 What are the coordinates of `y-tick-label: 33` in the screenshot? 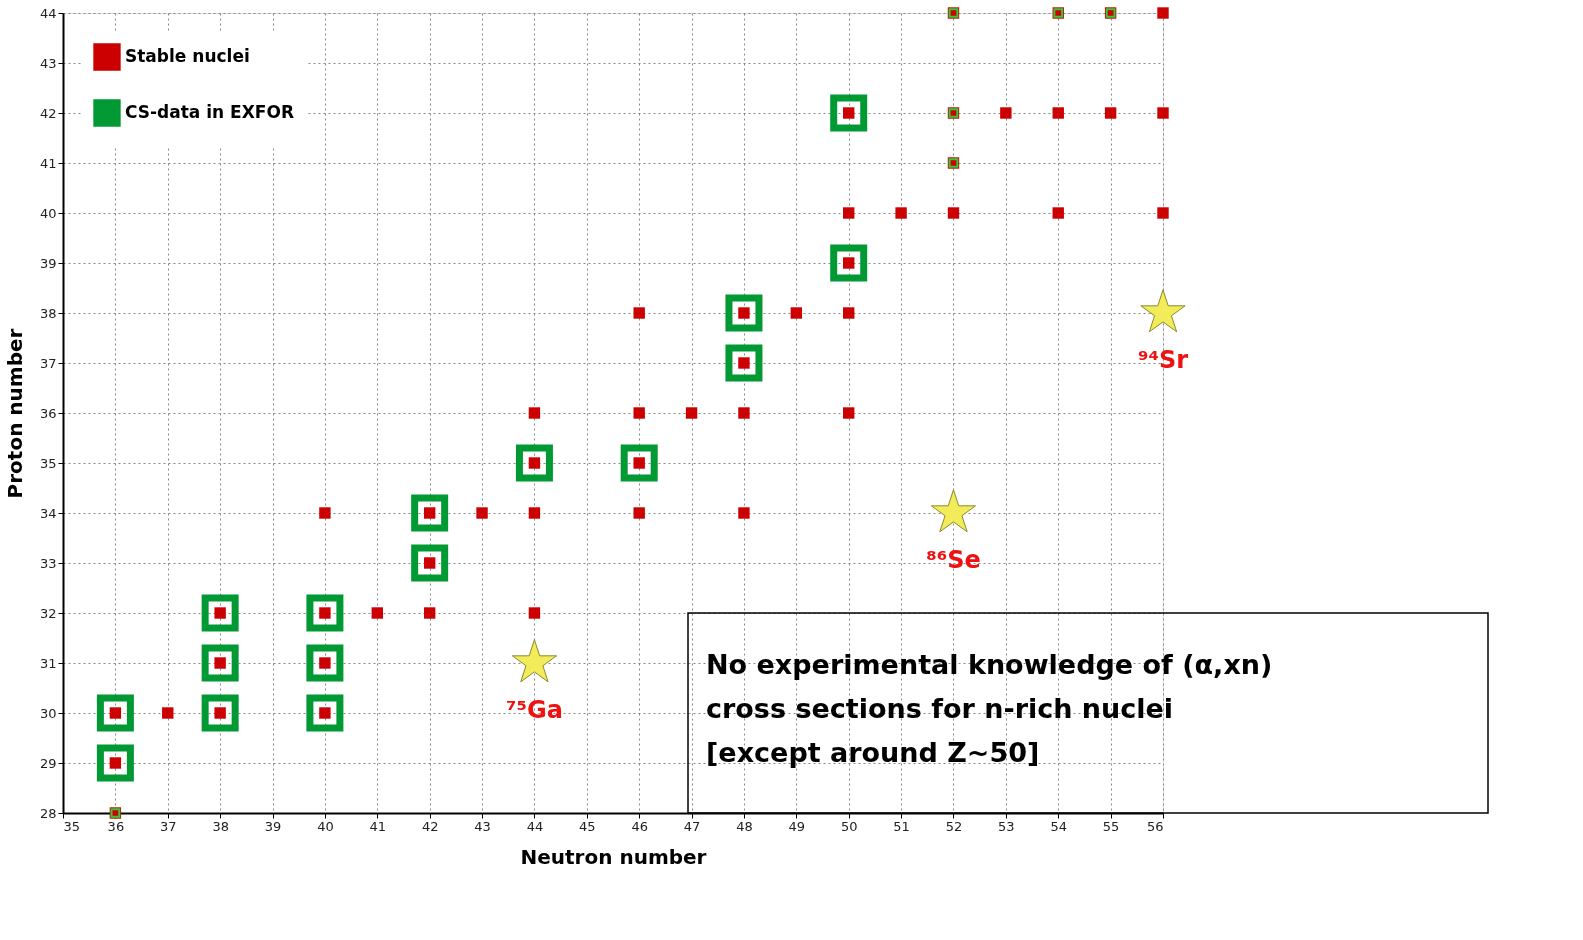 It's located at (48, 563).